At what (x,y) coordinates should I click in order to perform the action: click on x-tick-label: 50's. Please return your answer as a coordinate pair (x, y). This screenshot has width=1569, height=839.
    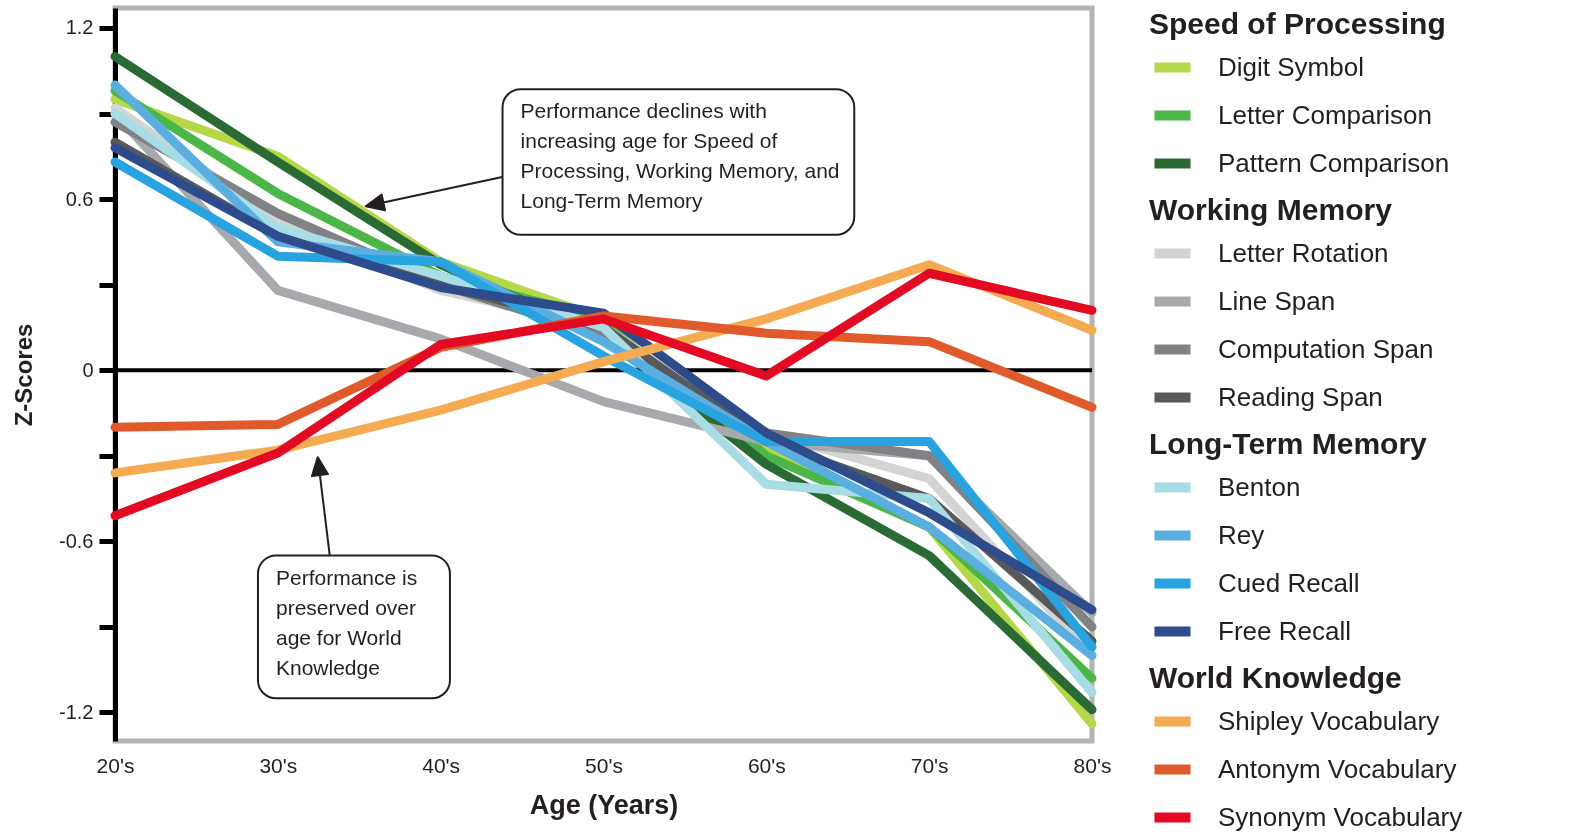
    Looking at the image, I should click on (604, 765).